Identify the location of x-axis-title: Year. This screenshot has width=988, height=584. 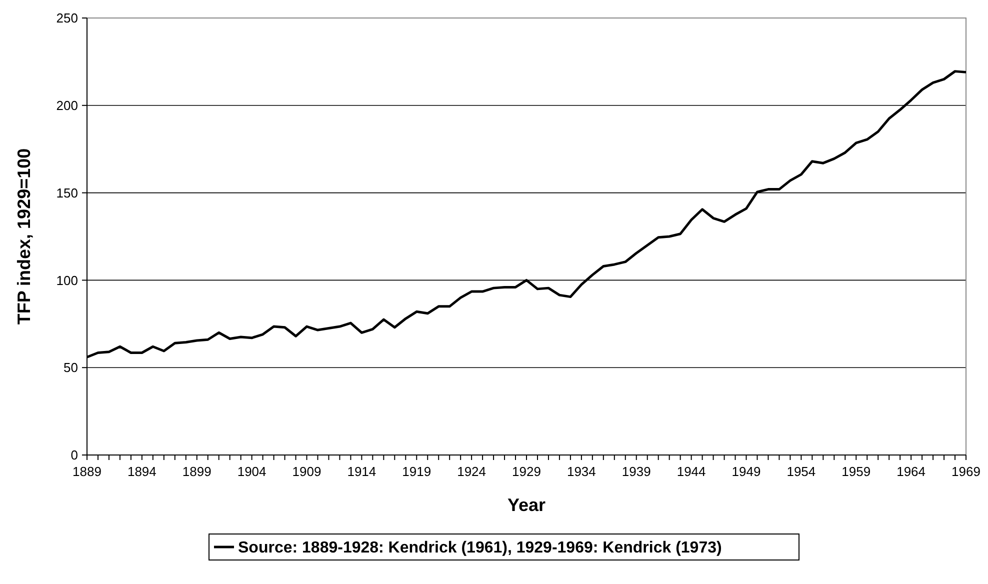
(526, 505).